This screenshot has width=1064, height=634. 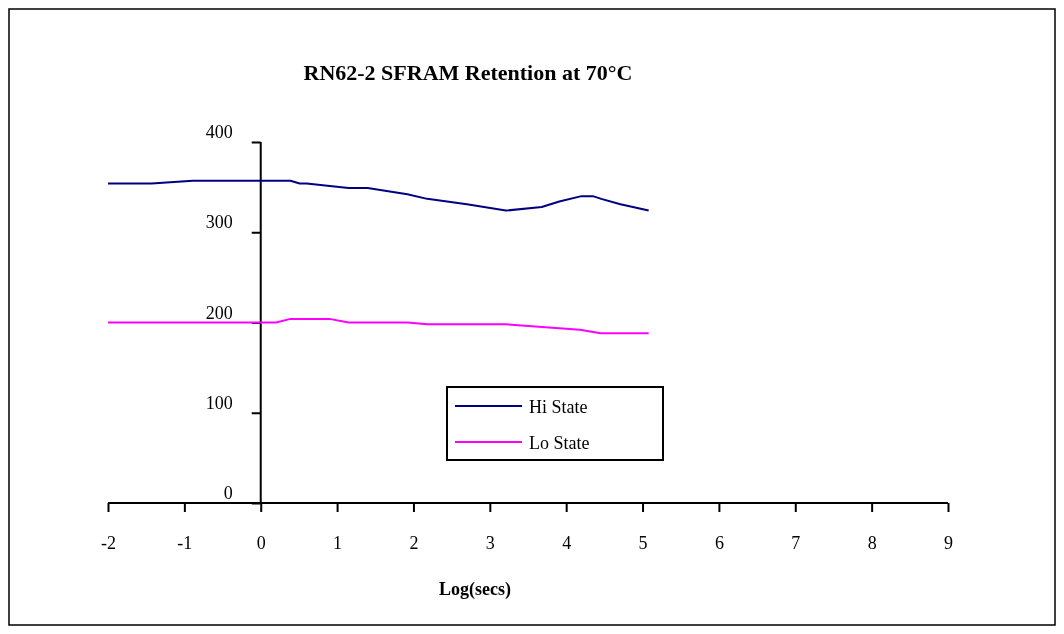 What do you see at coordinates (719, 542) in the screenshot?
I see `x-tick-label: 6` at bounding box center [719, 542].